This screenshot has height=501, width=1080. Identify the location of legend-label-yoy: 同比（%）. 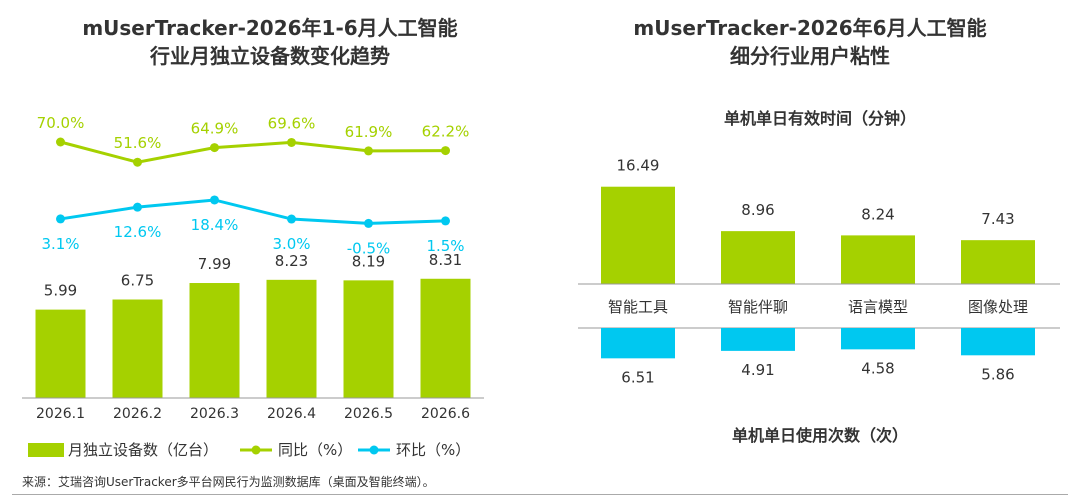
(315, 450).